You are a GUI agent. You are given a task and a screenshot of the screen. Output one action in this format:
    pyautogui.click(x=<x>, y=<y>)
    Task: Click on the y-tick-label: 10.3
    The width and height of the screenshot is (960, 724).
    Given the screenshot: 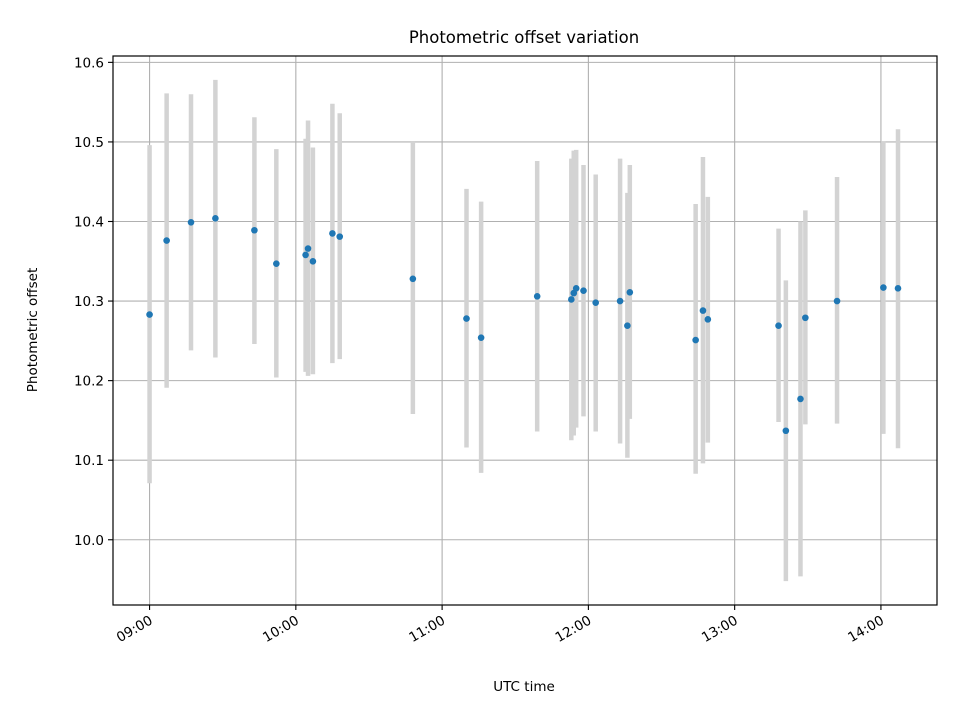 What is the action you would take?
    pyautogui.click(x=89, y=302)
    